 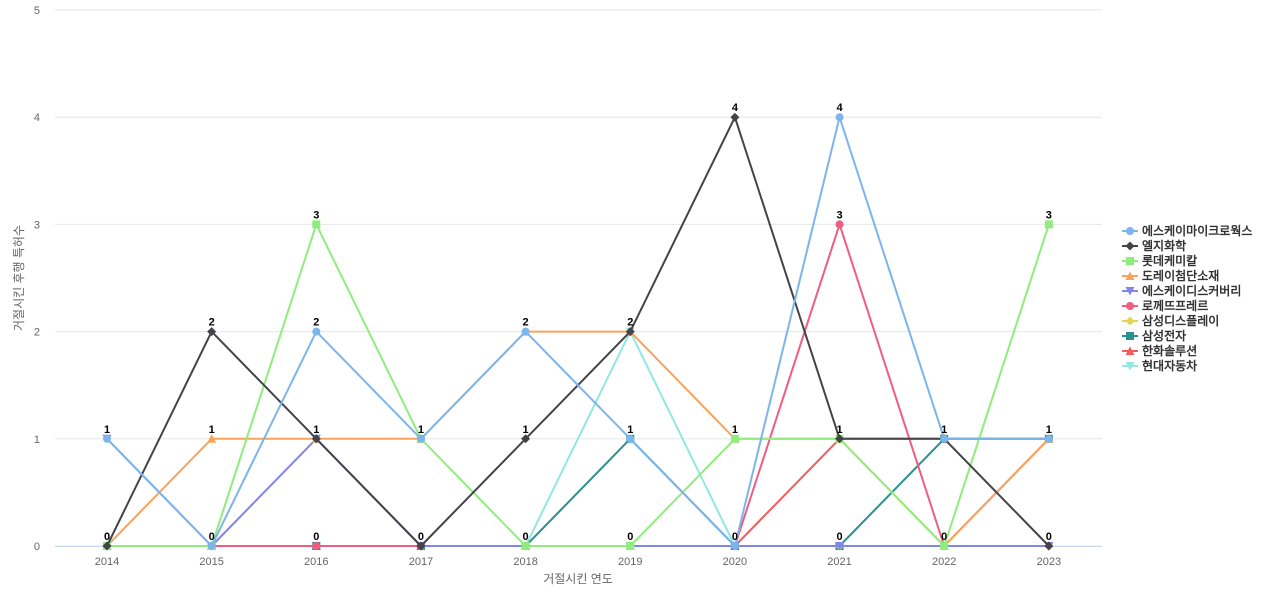 I want to click on x-tick-label: 2019, so click(x=630, y=562).